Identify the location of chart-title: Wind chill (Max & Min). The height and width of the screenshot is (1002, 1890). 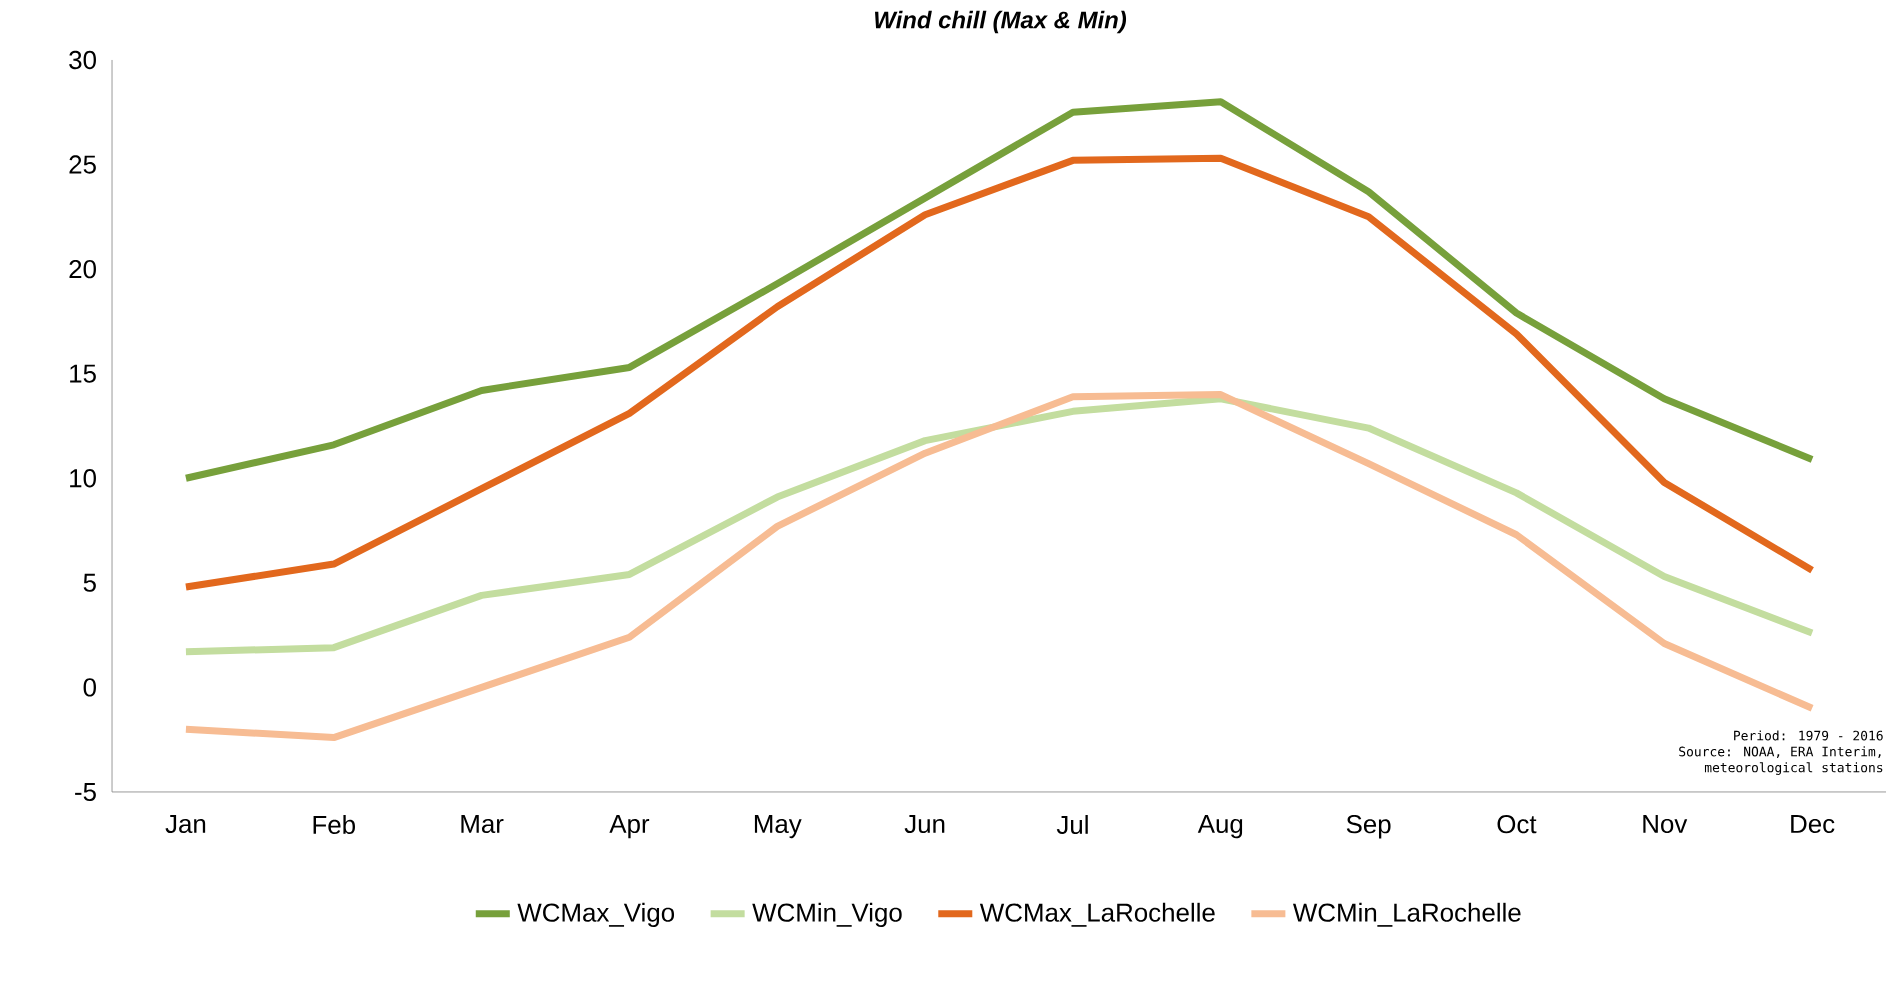
(1001, 22).